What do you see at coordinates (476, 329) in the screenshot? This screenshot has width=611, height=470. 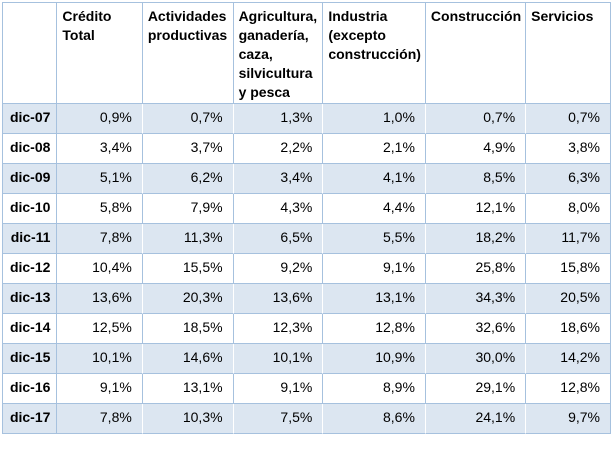 I see `value-cell: 32,6%` at bounding box center [476, 329].